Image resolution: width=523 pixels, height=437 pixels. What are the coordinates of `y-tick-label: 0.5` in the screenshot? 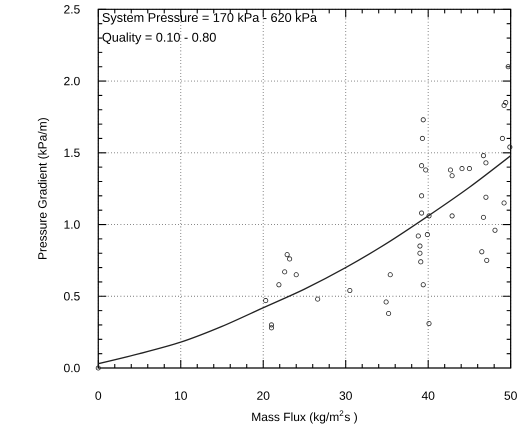 It's located at (72, 296).